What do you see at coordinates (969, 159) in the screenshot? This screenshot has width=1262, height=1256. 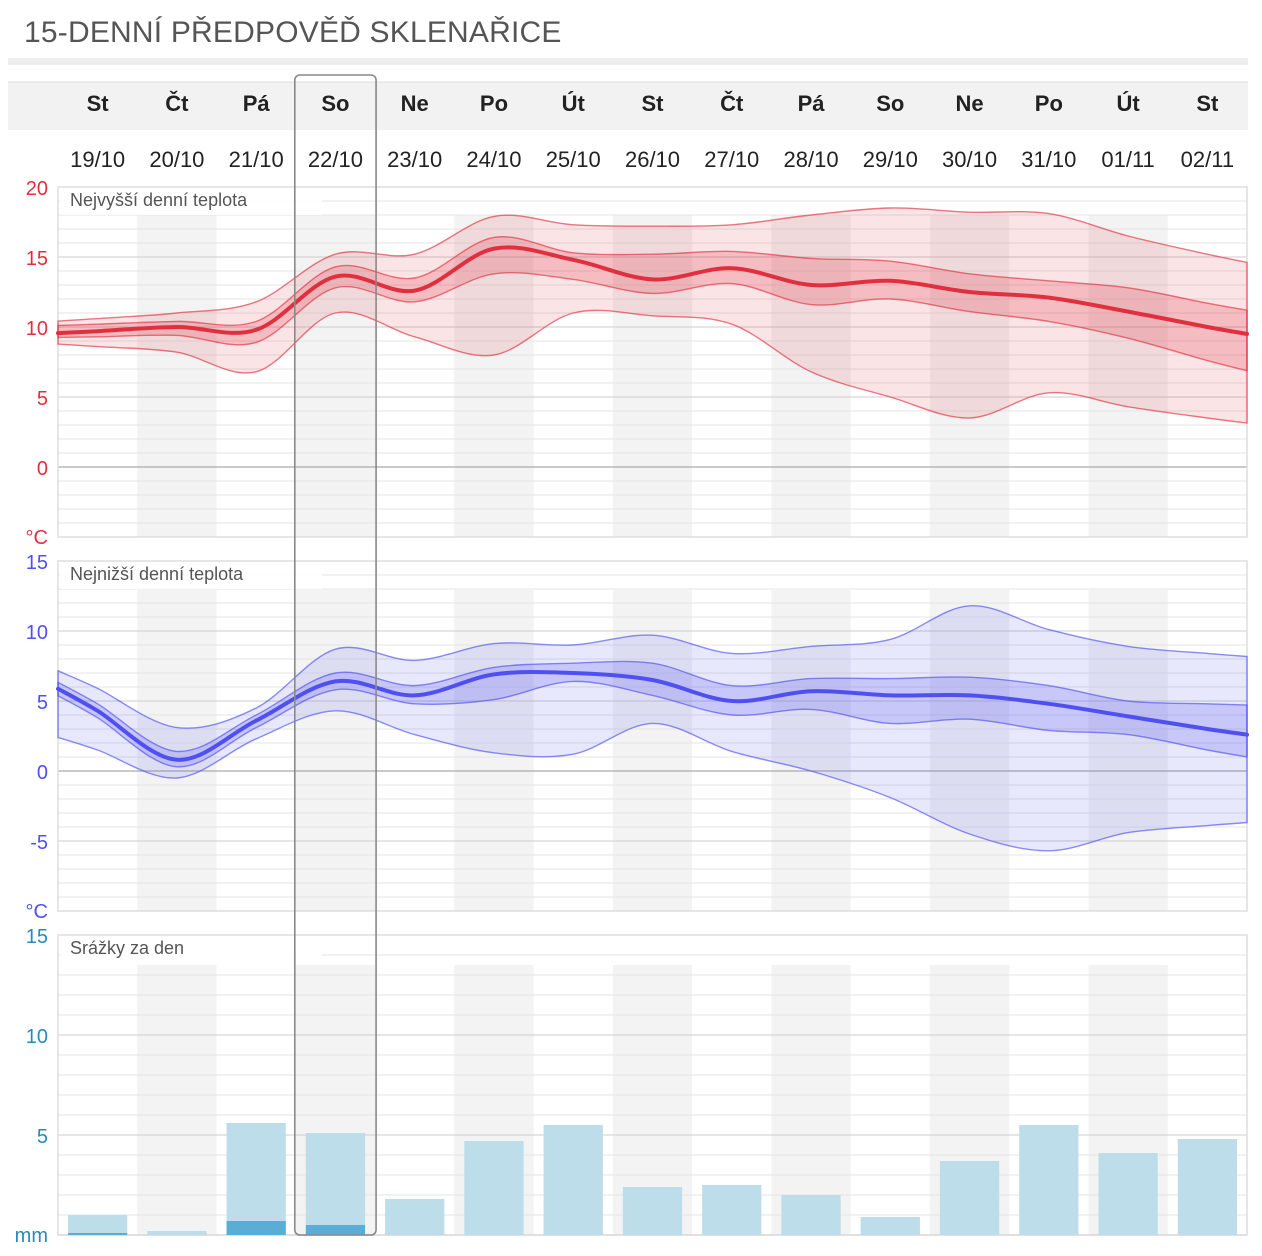 I see `day-date: 30/10` at bounding box center [969, 159].